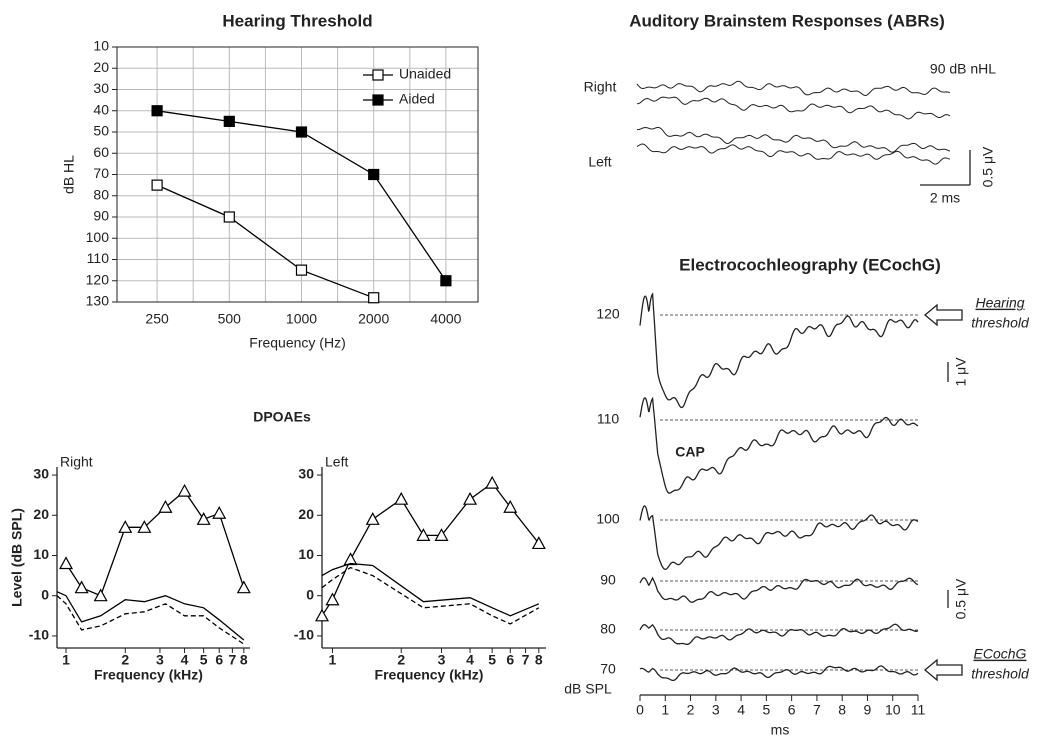 Image resolution: width=1040 pixels, height=738 pixels. I want to click on panel-label: Right, so click(76, 462).